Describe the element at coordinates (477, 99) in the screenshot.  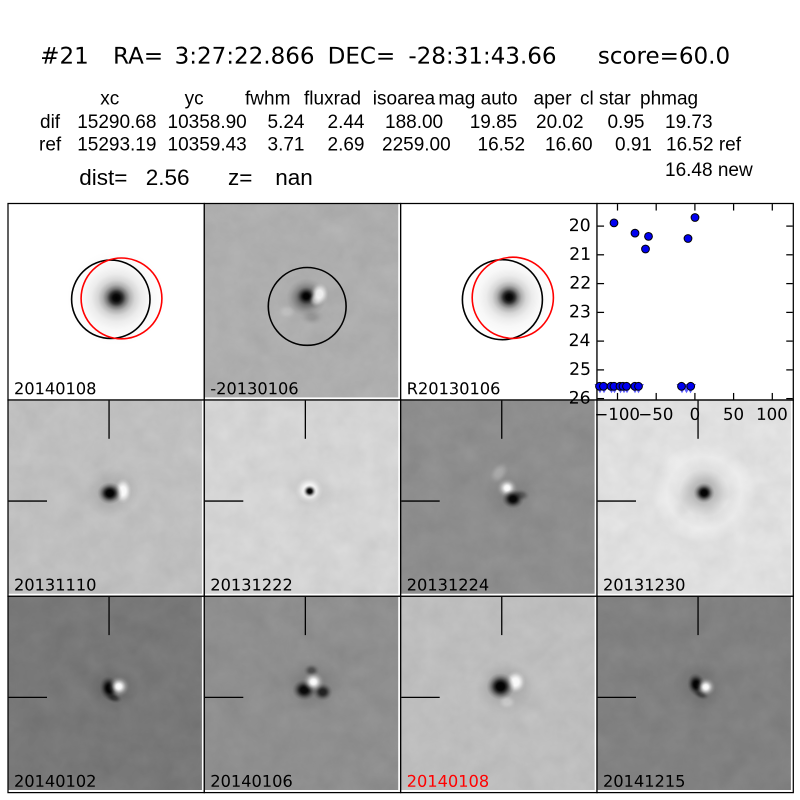
I see `svg-text: mag auto` at that location.